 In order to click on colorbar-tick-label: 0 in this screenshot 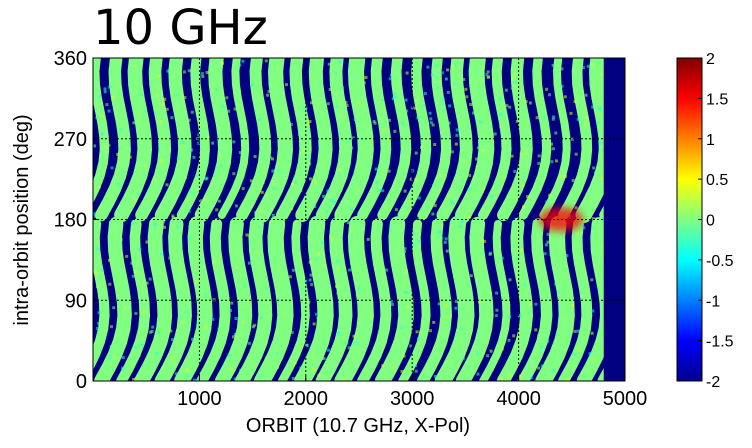, I will do `click(710, 221)`.